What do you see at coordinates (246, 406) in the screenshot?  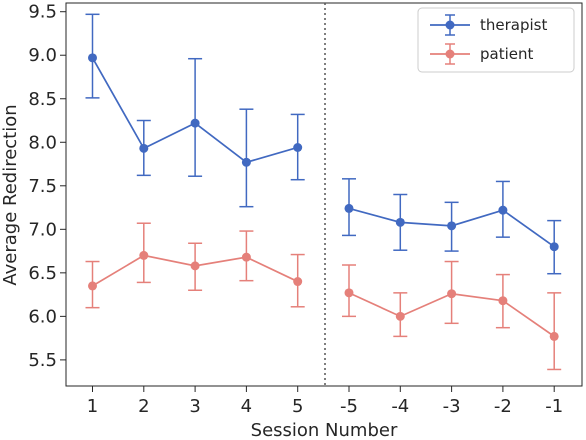 I see `x-tick-label: 4` at bounding box center [246, 406].